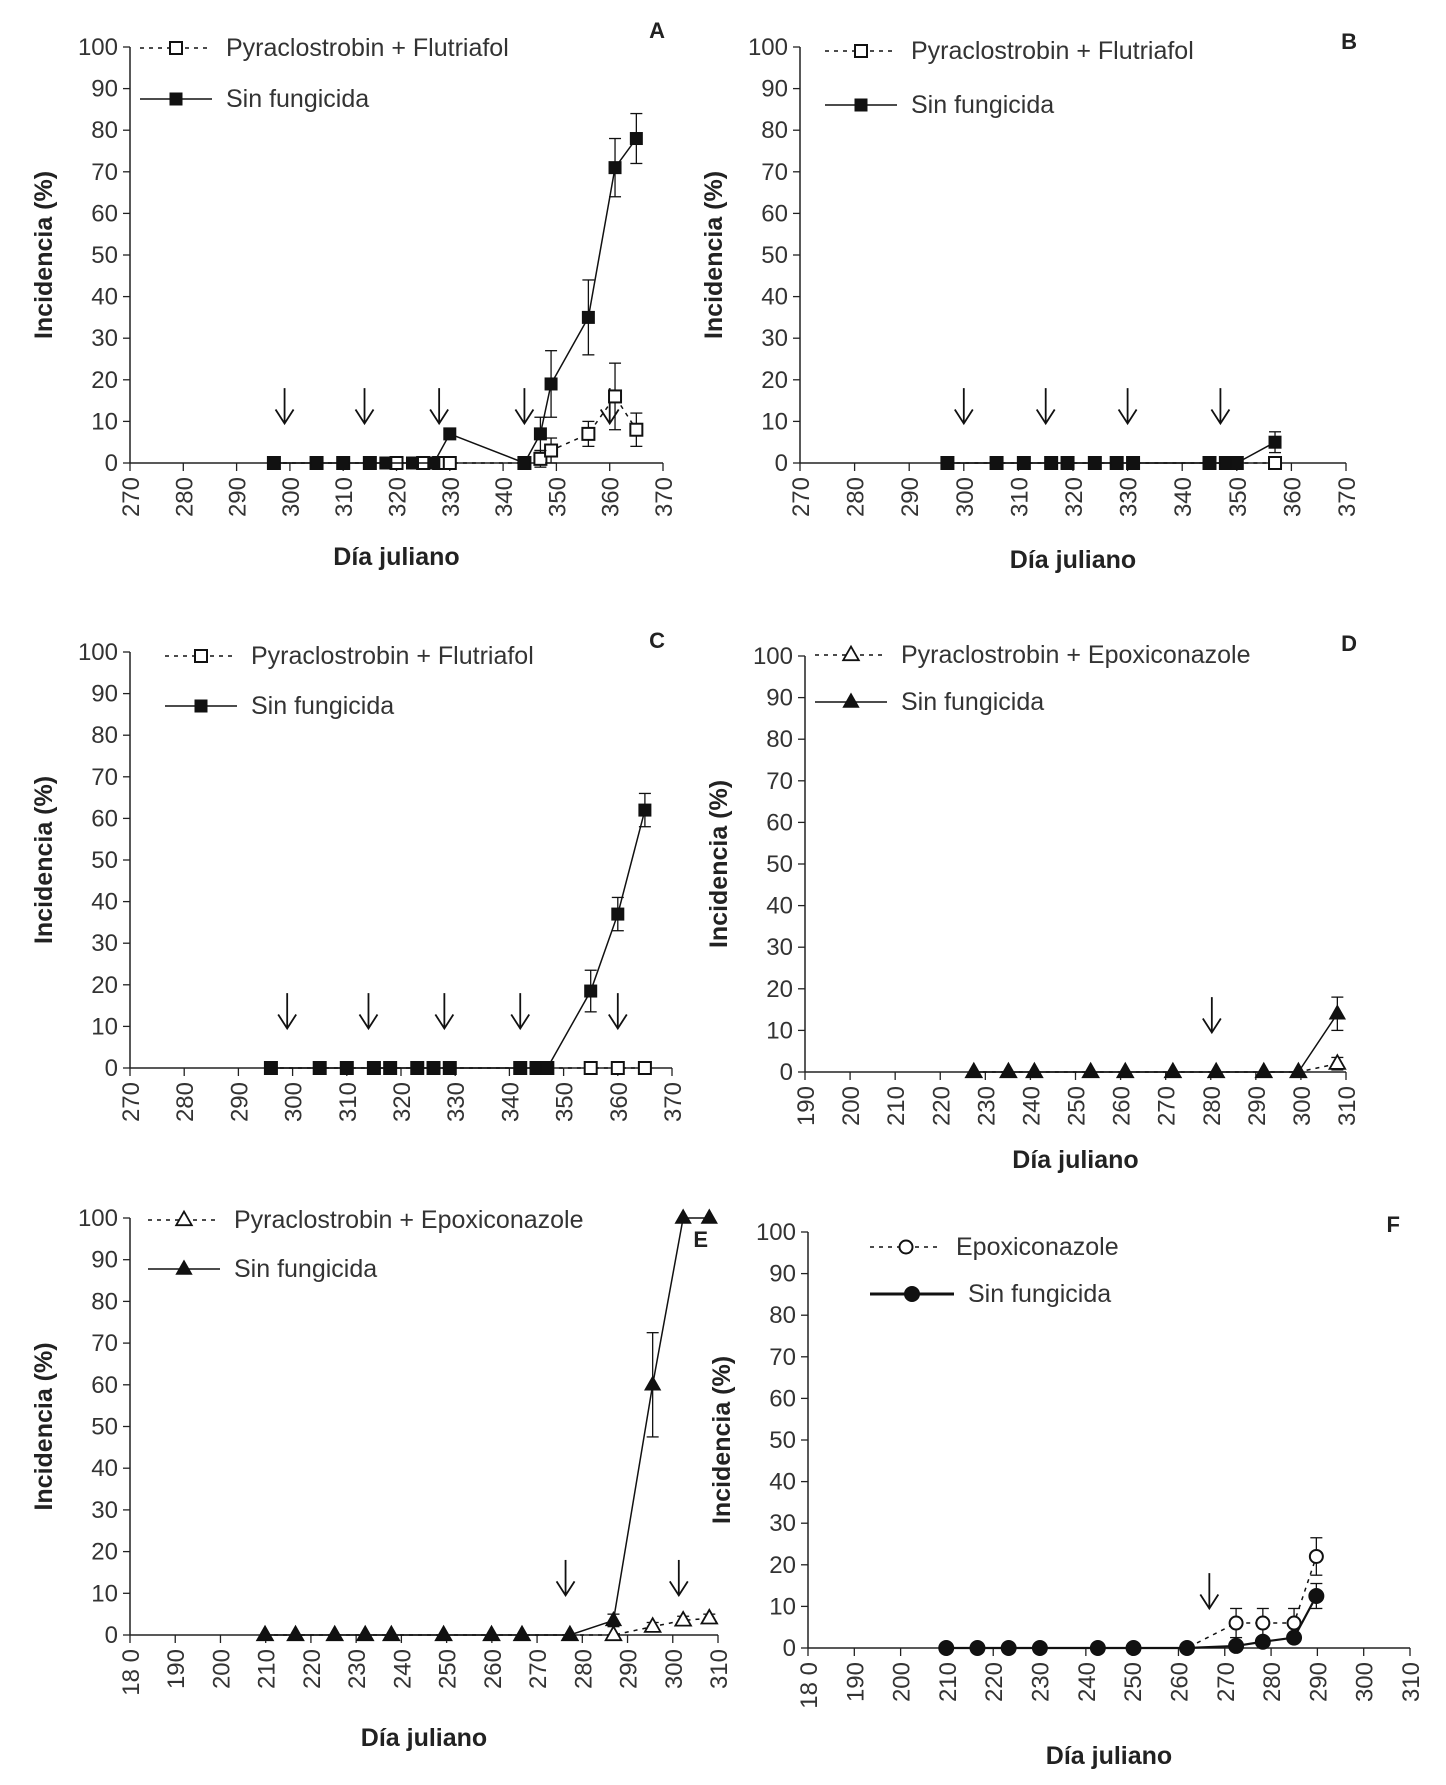  Describe the element at coordinates (44, 255) in the screenshot. I see `y-axis-label: Incidencia (%)` at that location.